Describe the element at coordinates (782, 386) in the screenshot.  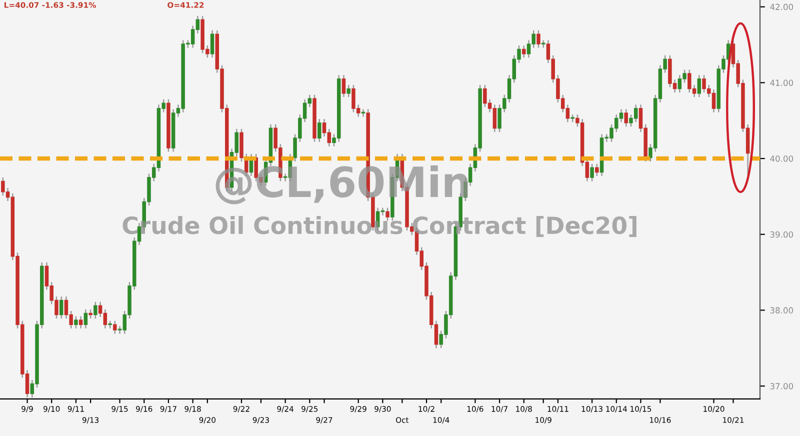
I see `y-tick-label: 37.00` at that location.